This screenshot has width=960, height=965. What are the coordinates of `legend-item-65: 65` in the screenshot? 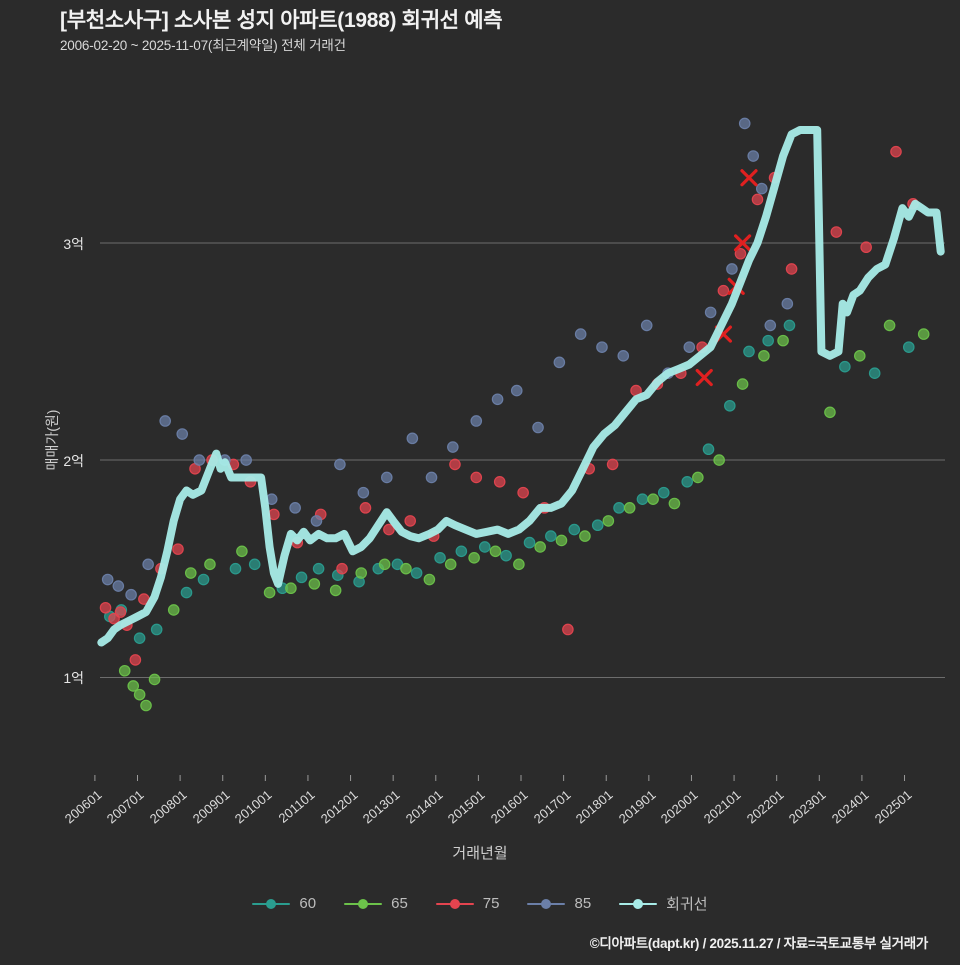 It's located at (376, 903).